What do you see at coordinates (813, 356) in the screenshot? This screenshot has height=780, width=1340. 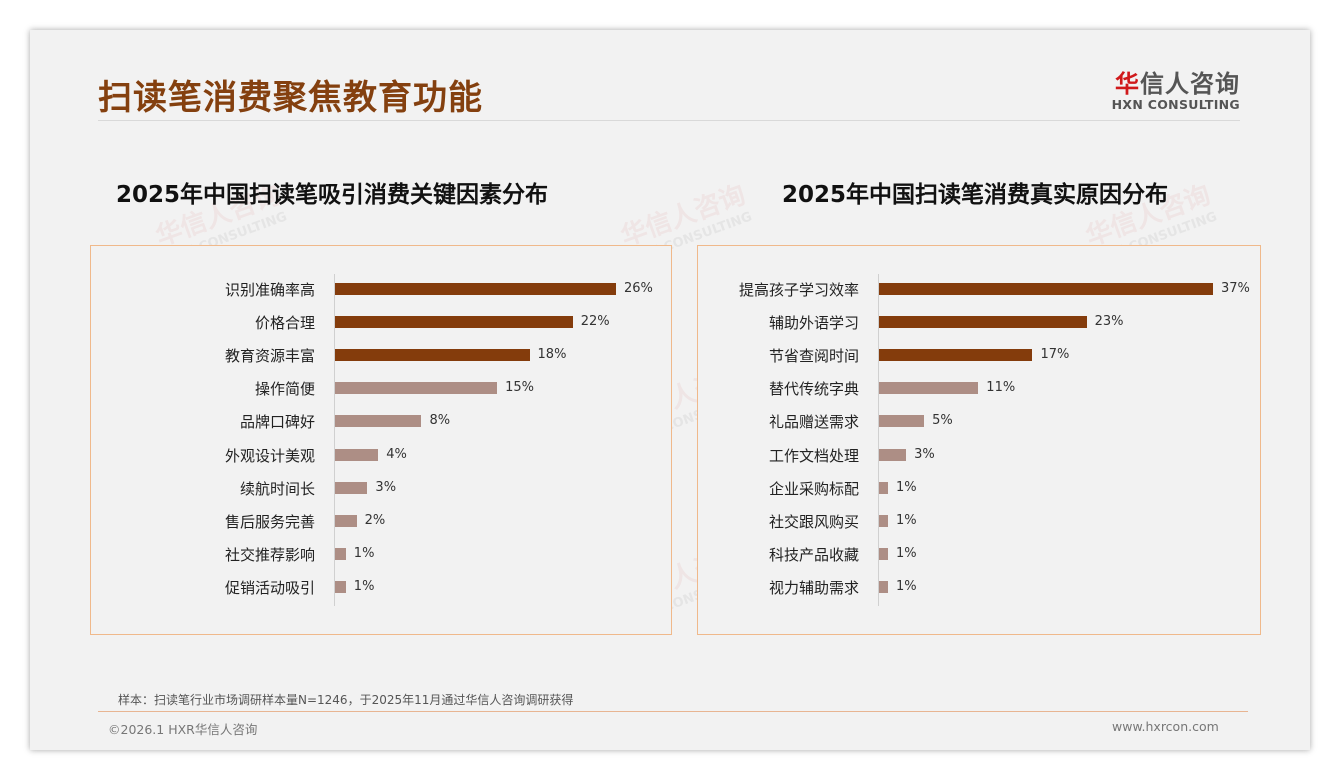 I see `category-label: 节省查阅时间` at bounding box center [813, 356].